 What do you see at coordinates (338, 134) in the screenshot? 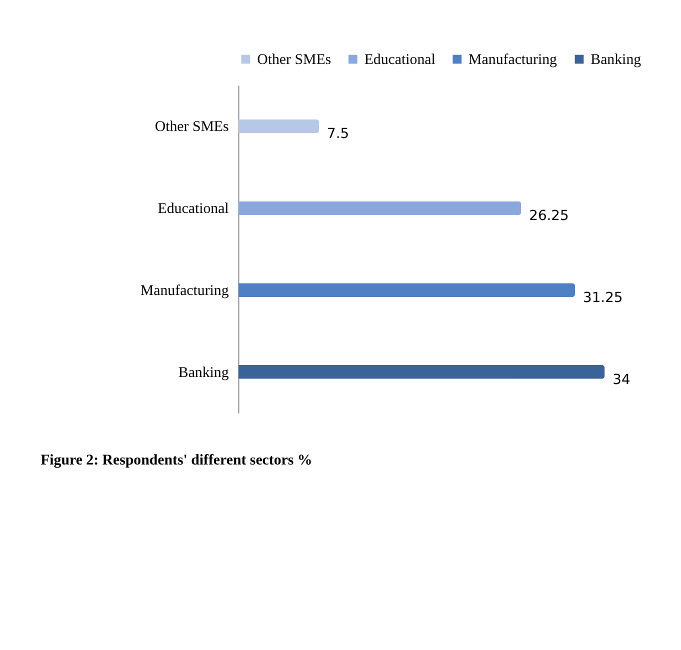
I see `data-label: 7.5` at bounding box center [338, 134].